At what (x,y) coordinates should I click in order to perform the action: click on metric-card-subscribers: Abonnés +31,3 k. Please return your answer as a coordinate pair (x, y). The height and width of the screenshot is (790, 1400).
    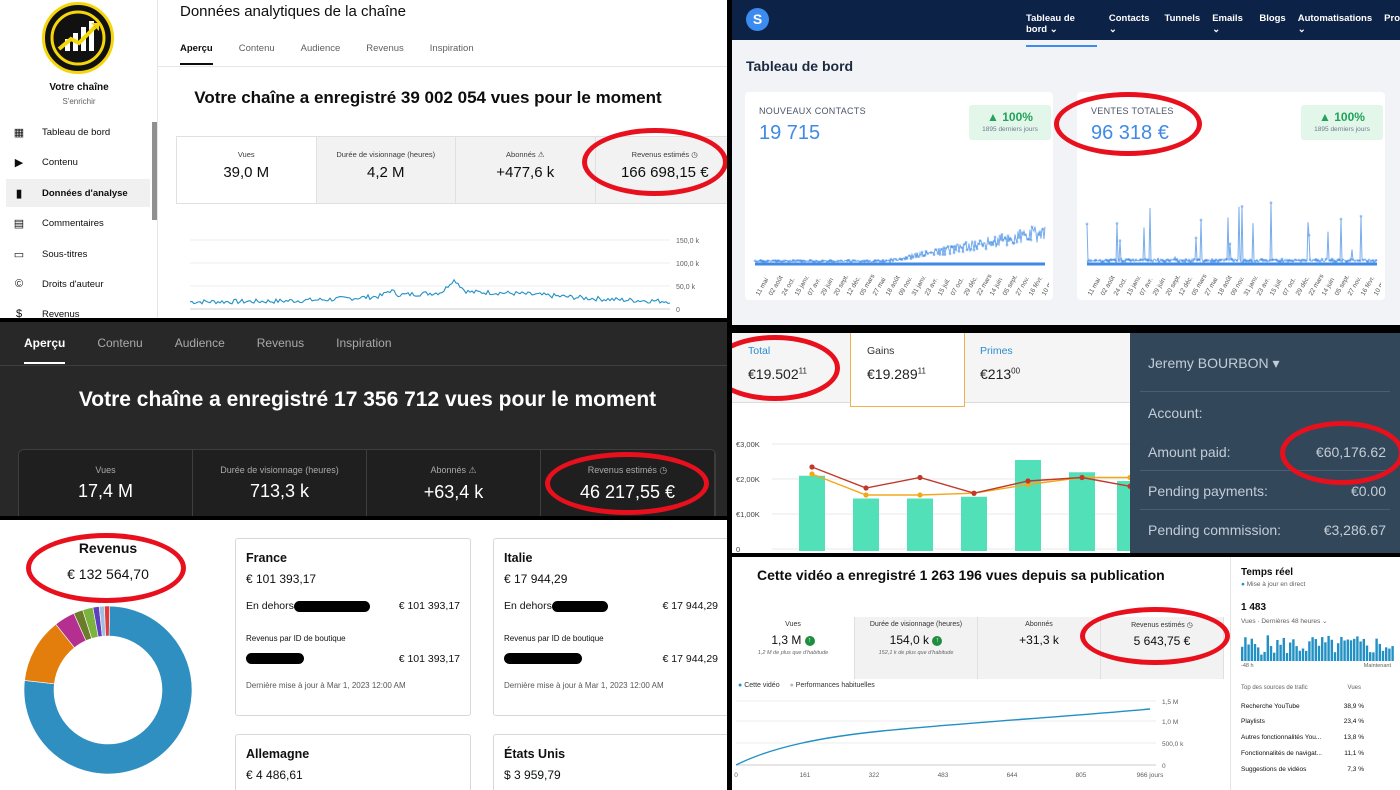
    Looking at the image, I should click on (1039, 648).